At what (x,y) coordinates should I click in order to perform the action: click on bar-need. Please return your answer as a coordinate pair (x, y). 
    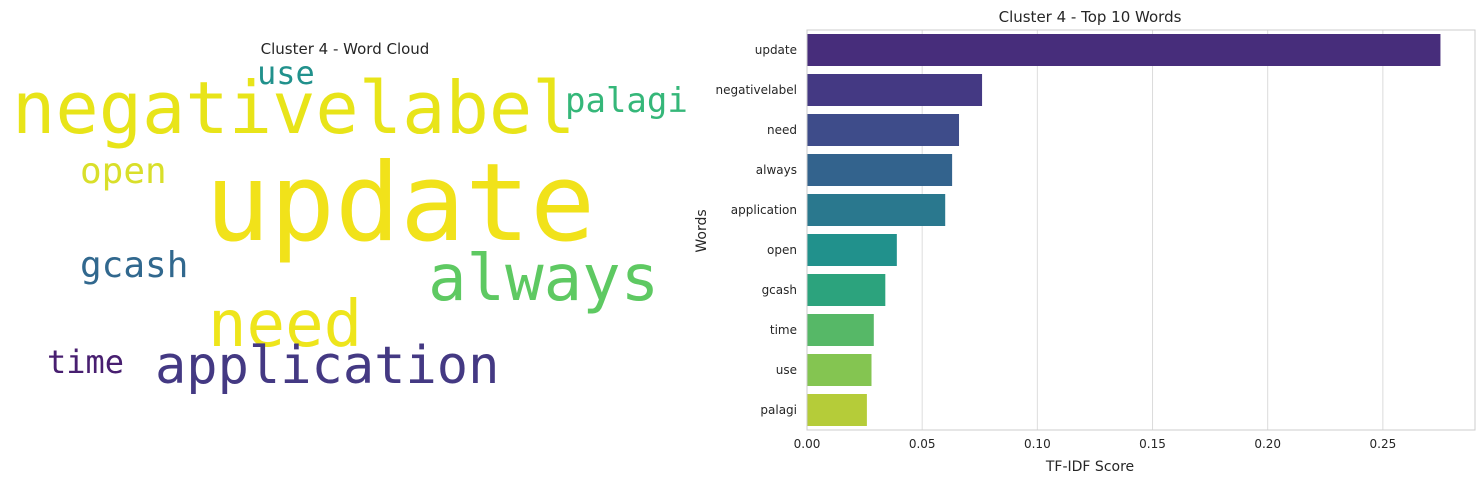
    Looking at the image, I should click on (883, 130).